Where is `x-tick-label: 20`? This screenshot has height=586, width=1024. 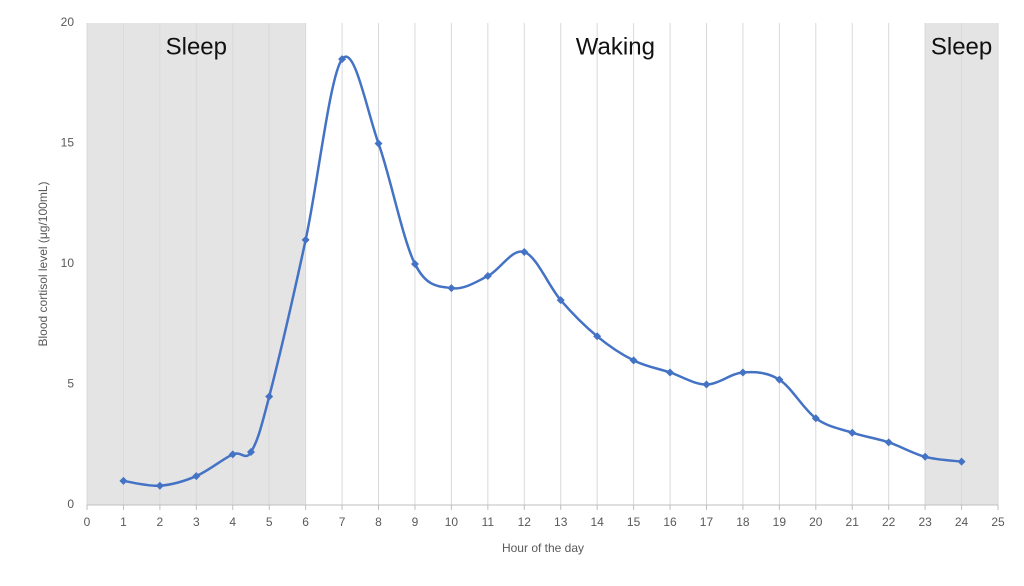
x-tick-label: 20 is located at coordinates (816, 522).